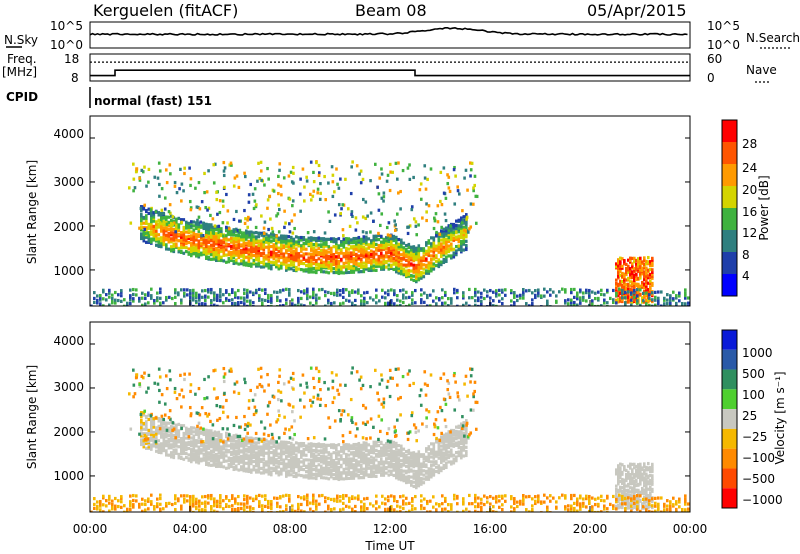 Image resolution: width=800 pixels, height=554 pixels. Describe the element at coordinates (749, 233) in the screenshot. I see `power-cb-12: 12` at that location.